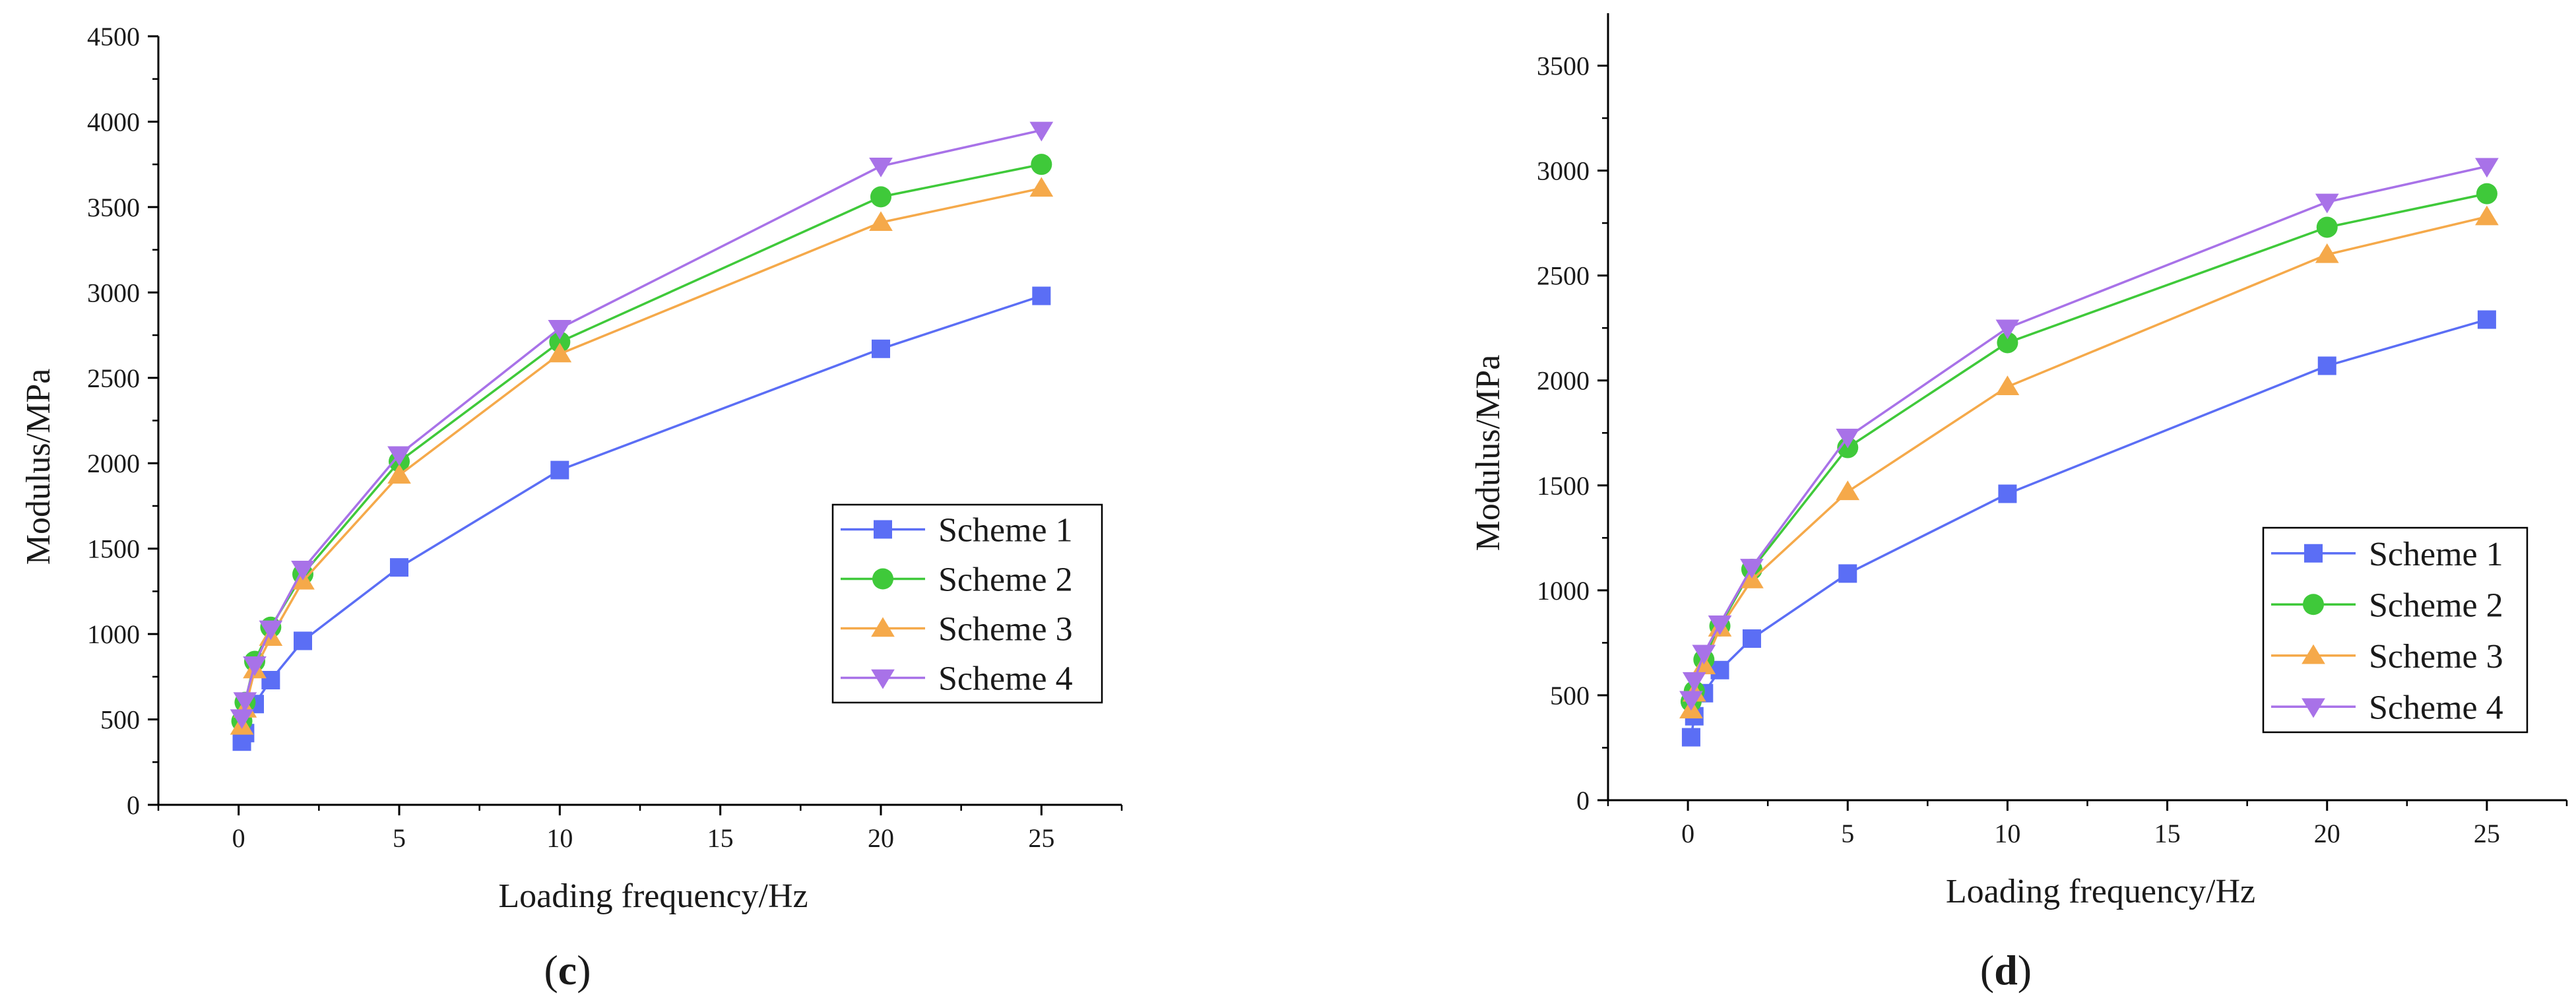 This screenshot has height=1008, width=2576. Describe the element at coordinates (1563, 276) in the screenshot. I see `panel-d-y-tick-label: 2500` at that location.